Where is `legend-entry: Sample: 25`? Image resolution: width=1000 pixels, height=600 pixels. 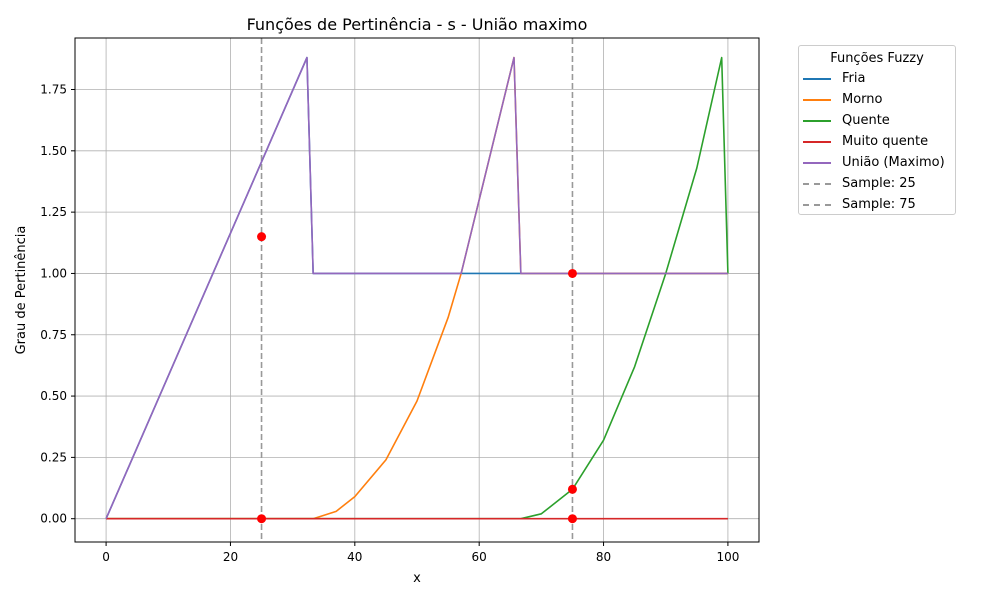
legend-entry: Sample: 25 is located at coordinates (877, 183).